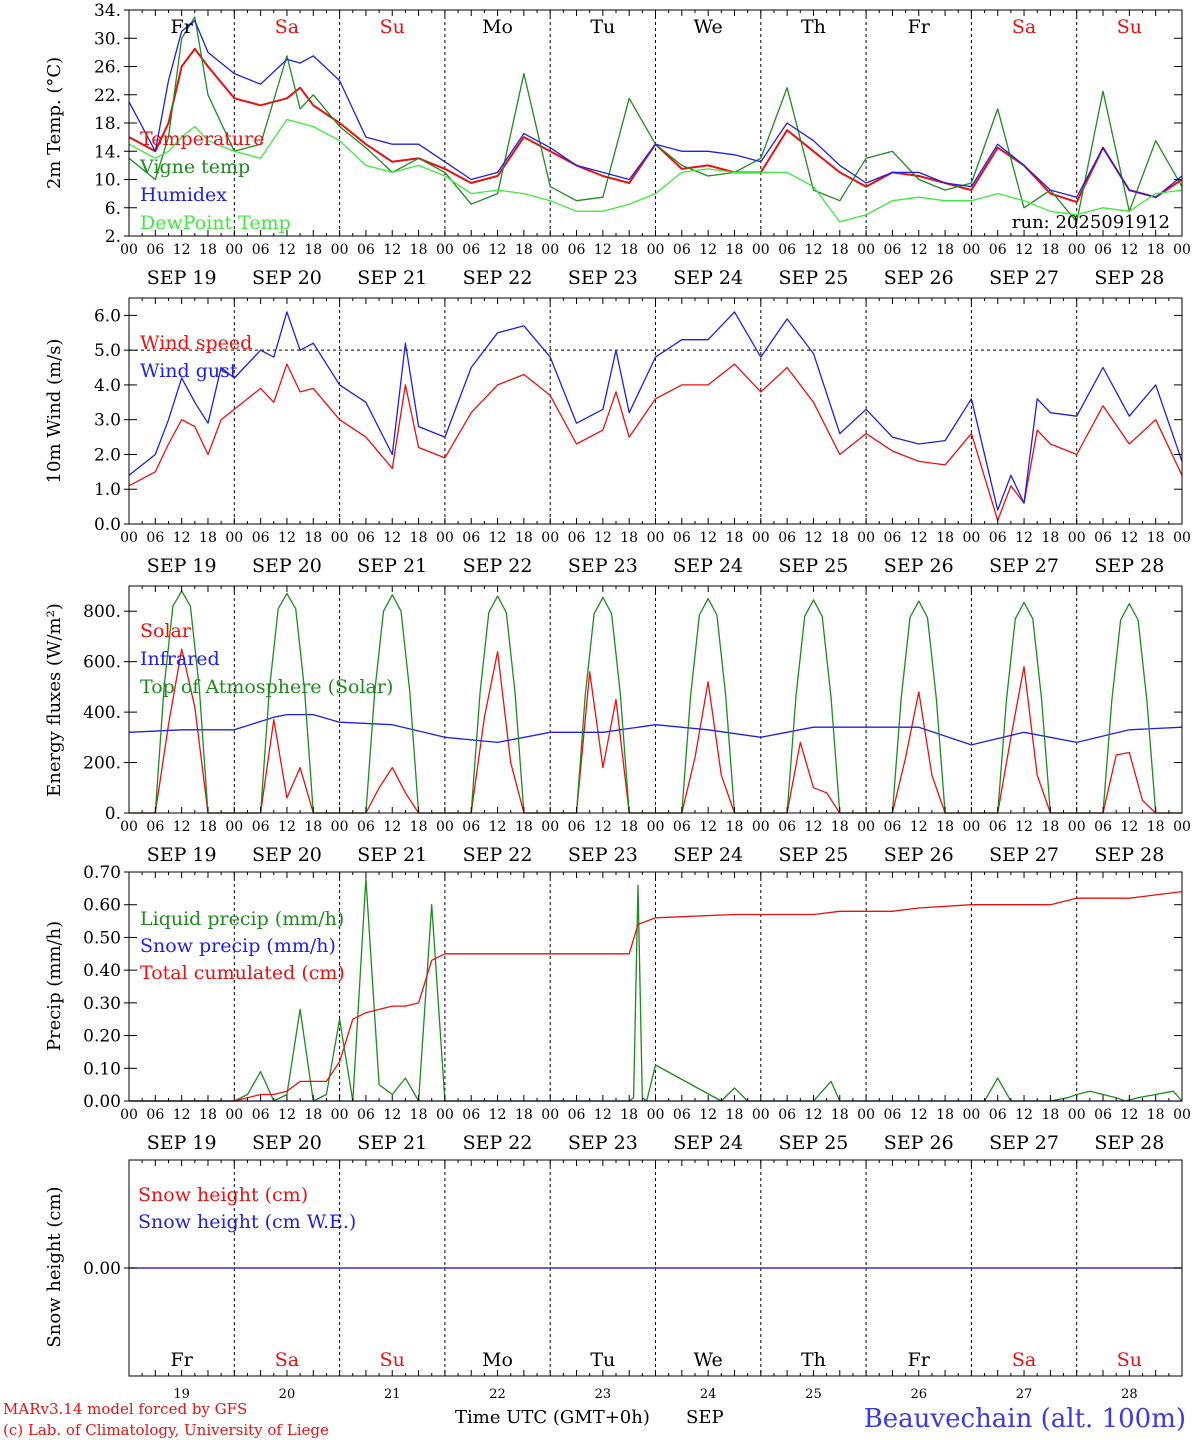 The width and height of the screenshot is (1194, 1440). I want to click on panel-3-date-label: SEP 27, so click(1024, 855).